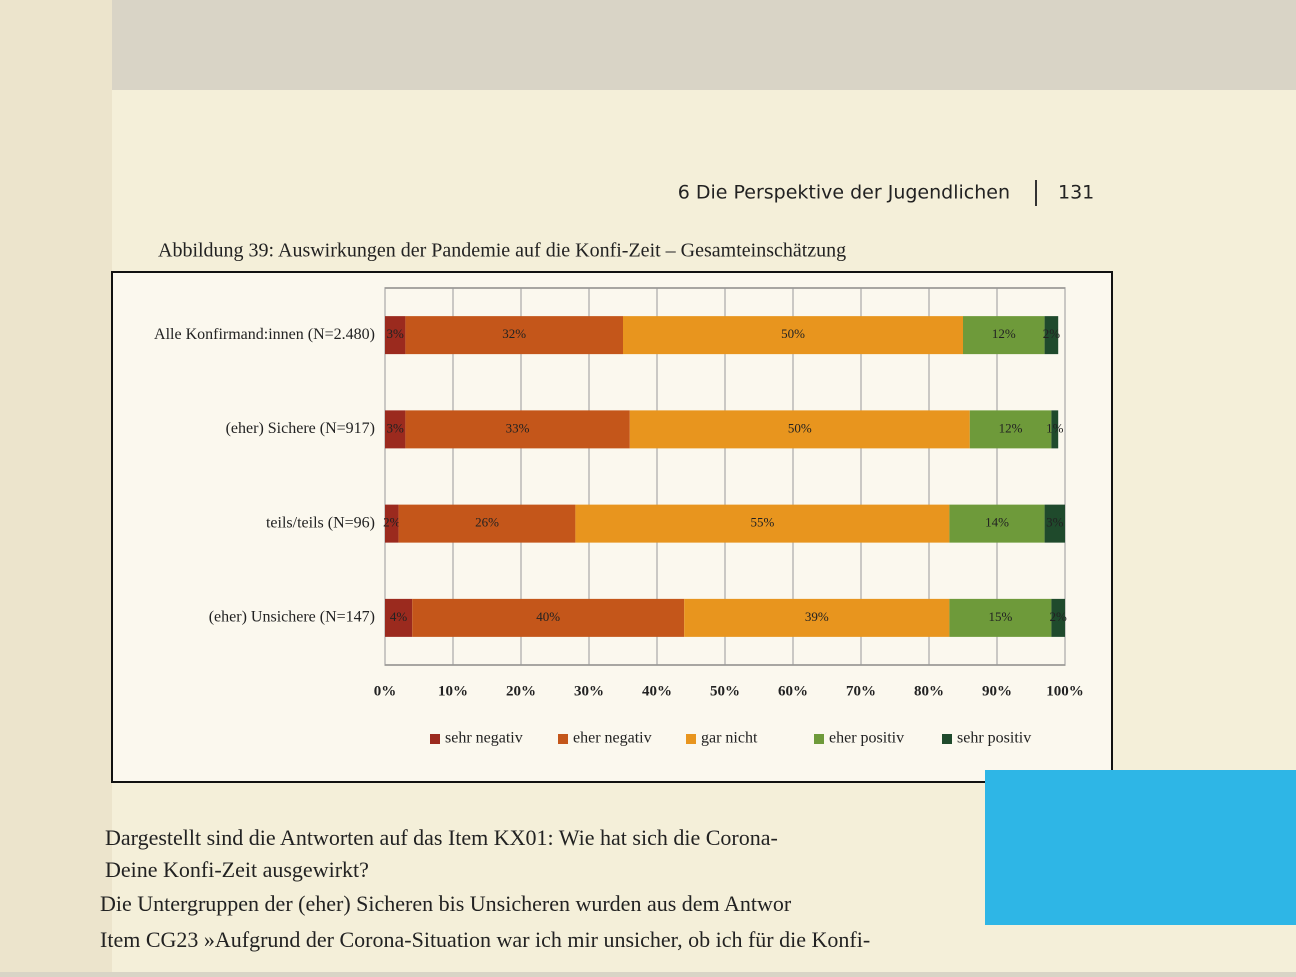  What do you see at coordinates (861, 691) in the screenshot?
I see `x-tick-label: 70%` at bounding box center [861, 691].